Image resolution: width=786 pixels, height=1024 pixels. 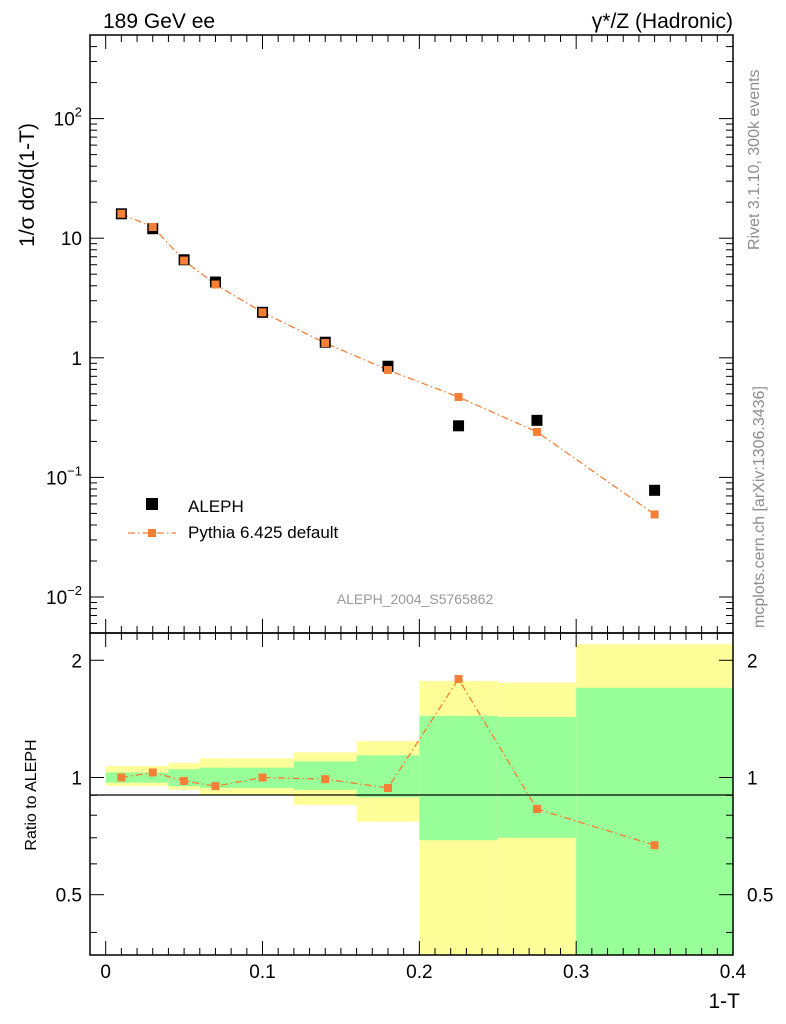 What do you see at coordinates (152, 533) in the screenshot?
I see `legend-pythia-marker` at bounding box center [152, 533].